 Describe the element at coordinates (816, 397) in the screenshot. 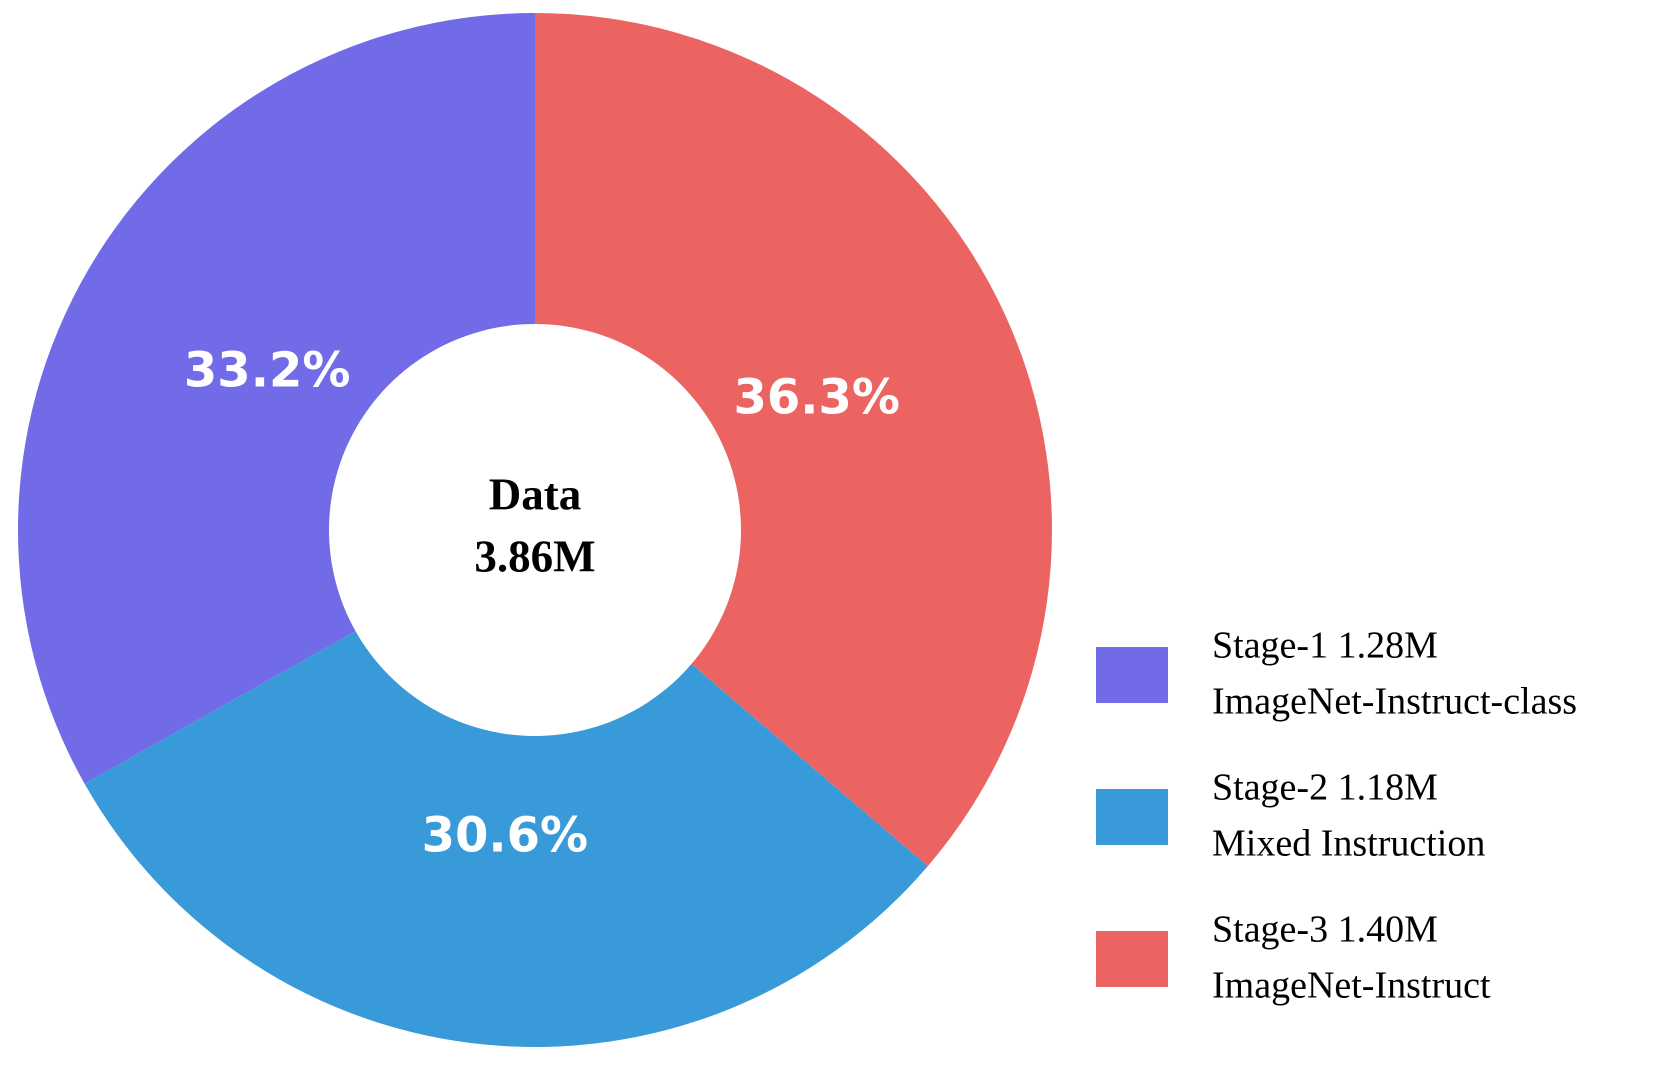

I see `value-label: 36.3%` at that location.